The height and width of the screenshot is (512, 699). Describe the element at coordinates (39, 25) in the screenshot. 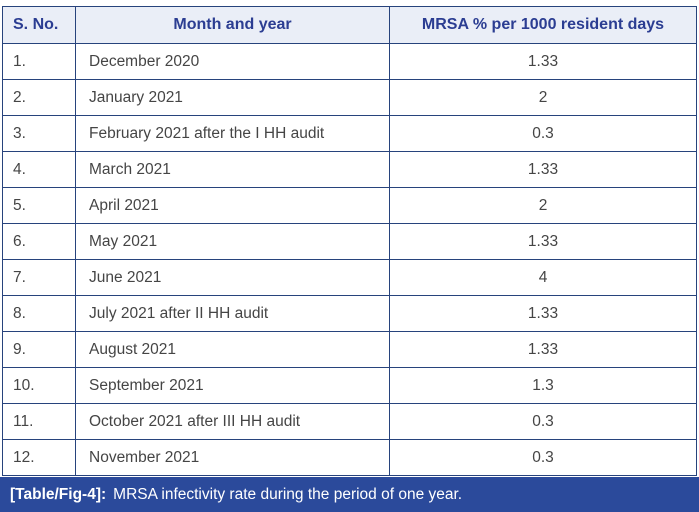

I see `column-header-sno: S. No.` at that location.